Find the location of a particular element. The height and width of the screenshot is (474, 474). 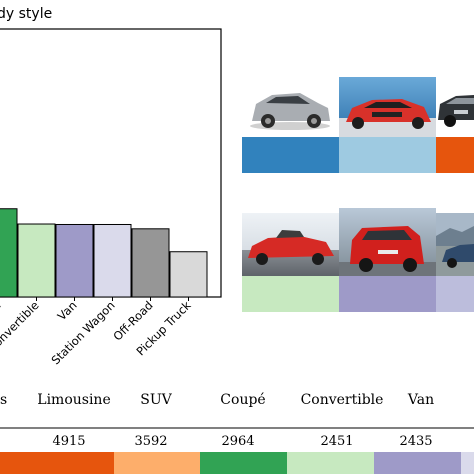

table-header-cell: Limousine is located at coordinates (73, 400).